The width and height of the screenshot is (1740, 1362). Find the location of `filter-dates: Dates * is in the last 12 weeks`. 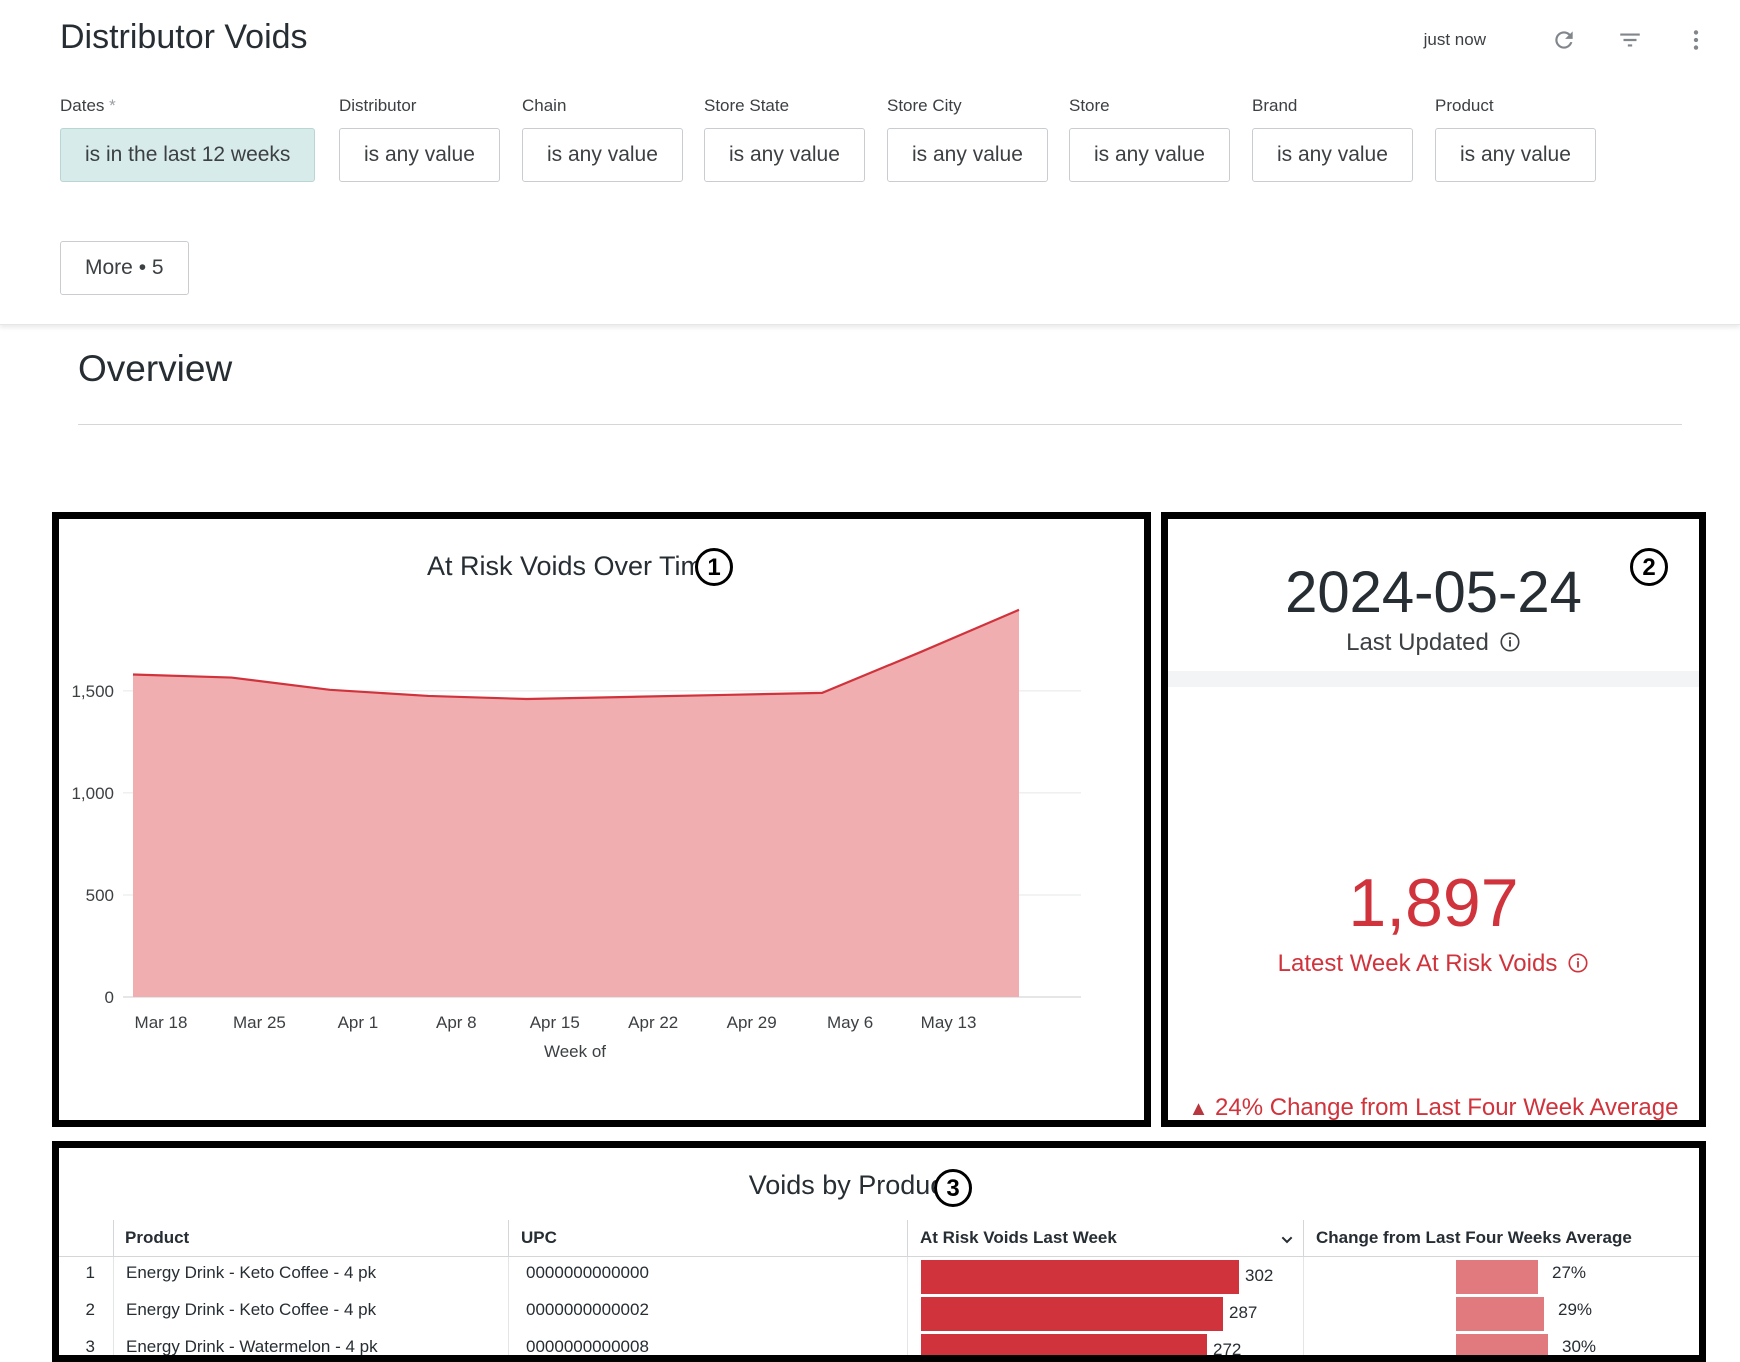

filter-dates: Dates * is in the last 12 weeks is located at coordinates (188, 139).